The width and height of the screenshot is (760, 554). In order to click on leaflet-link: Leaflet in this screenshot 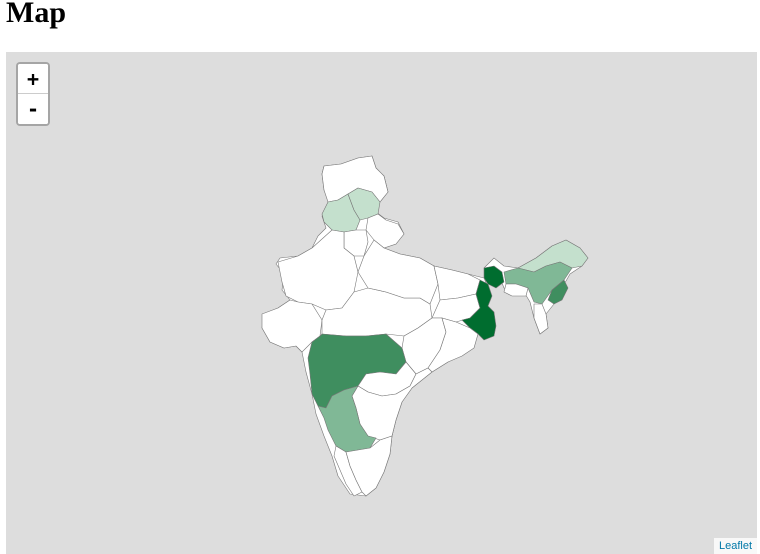, I will do `click(735, 546)`.